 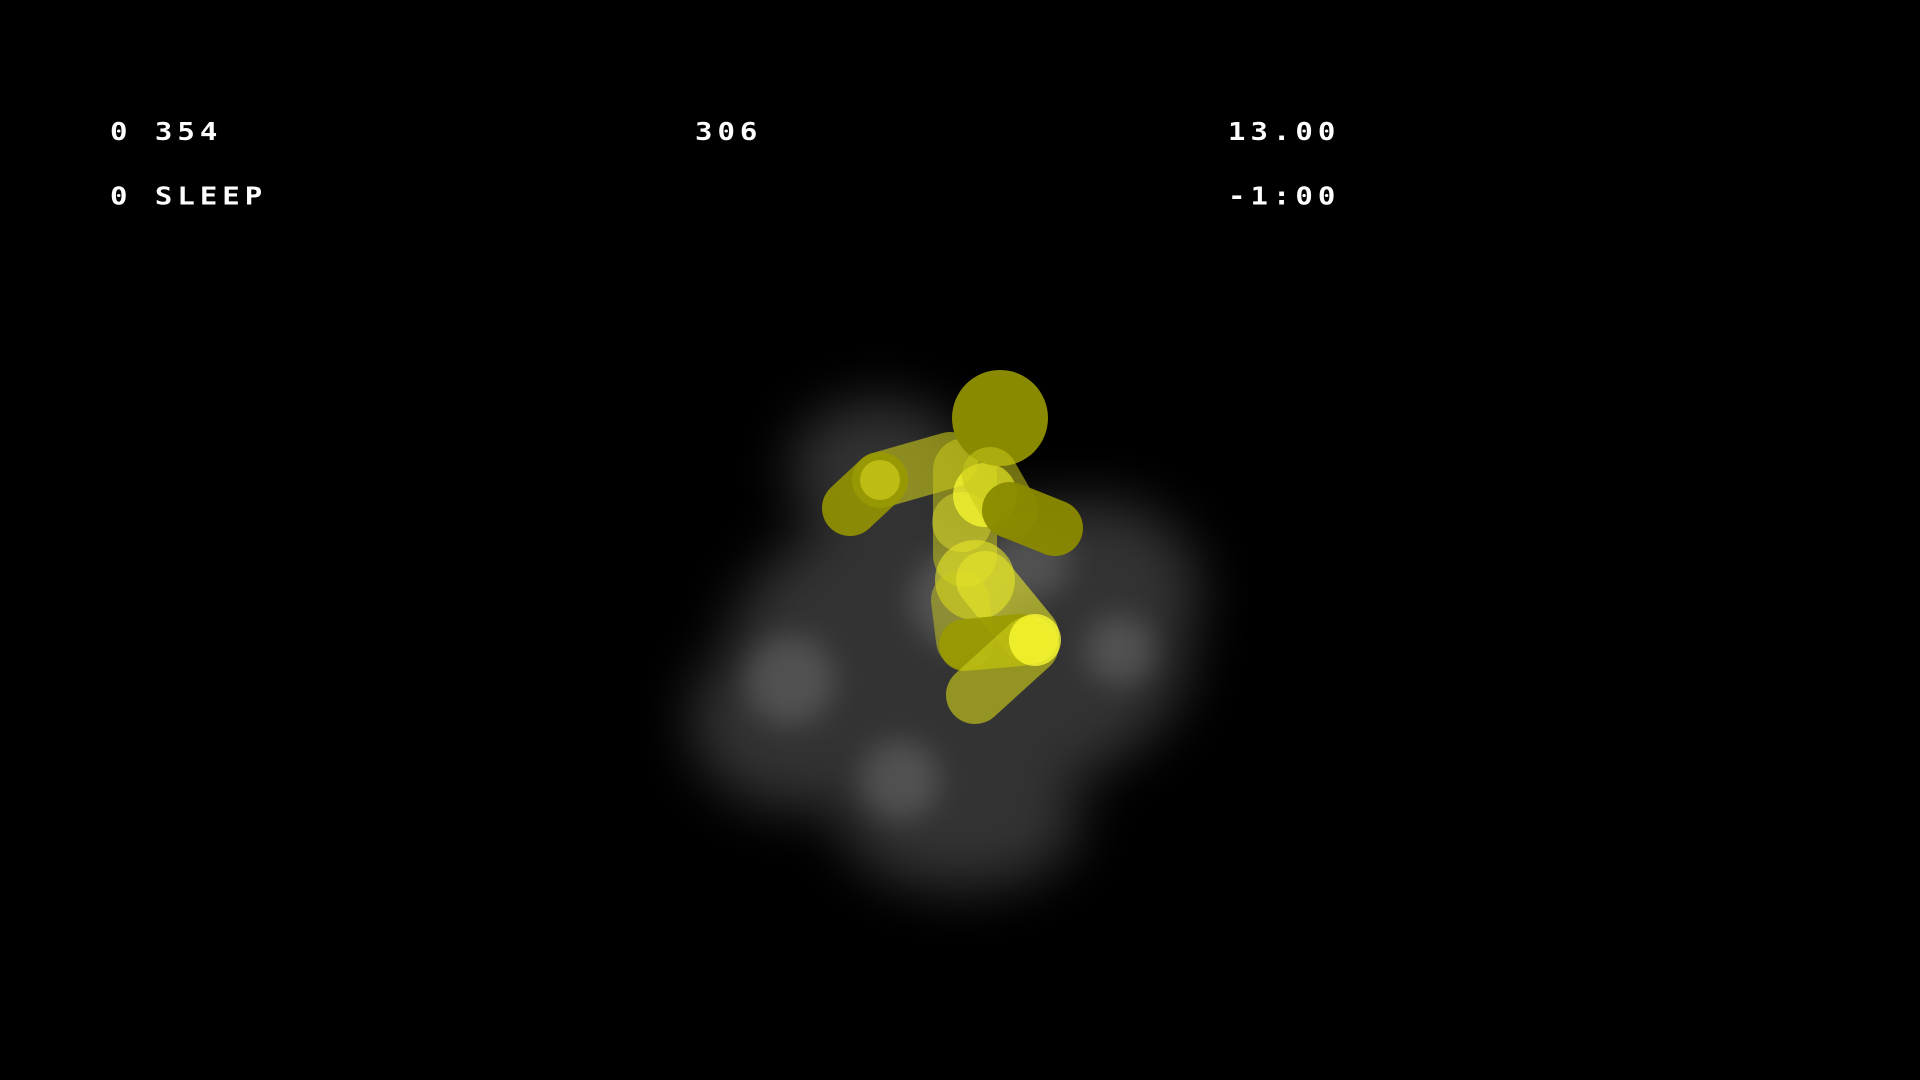 I want to click on hud-score-line: 0 354, so click(x=166, y=131).